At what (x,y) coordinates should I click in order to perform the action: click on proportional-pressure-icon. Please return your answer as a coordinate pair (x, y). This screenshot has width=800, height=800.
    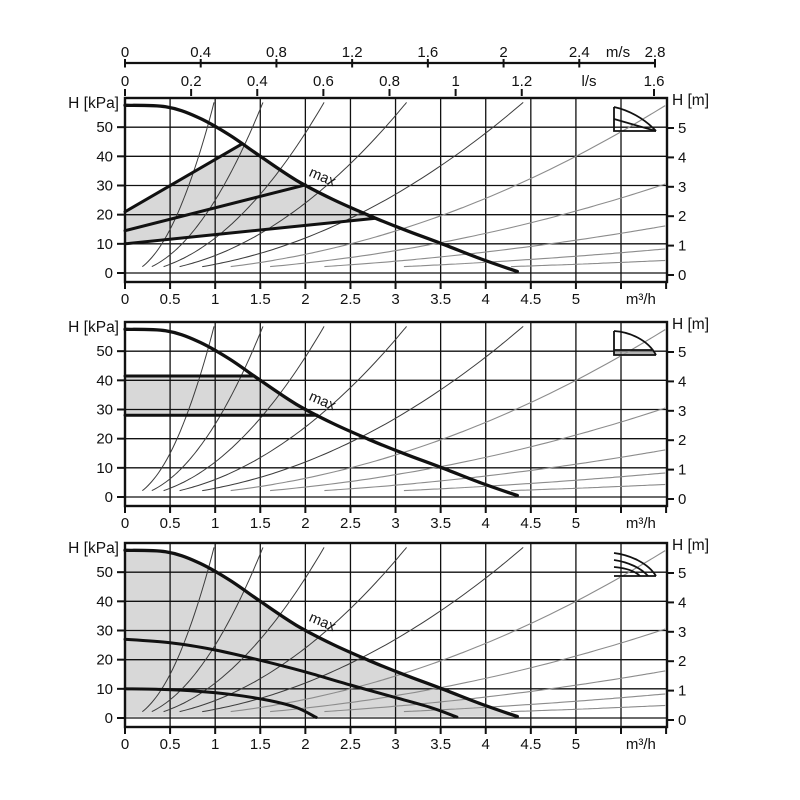
    Looking at the image, I should click on (635, 119).